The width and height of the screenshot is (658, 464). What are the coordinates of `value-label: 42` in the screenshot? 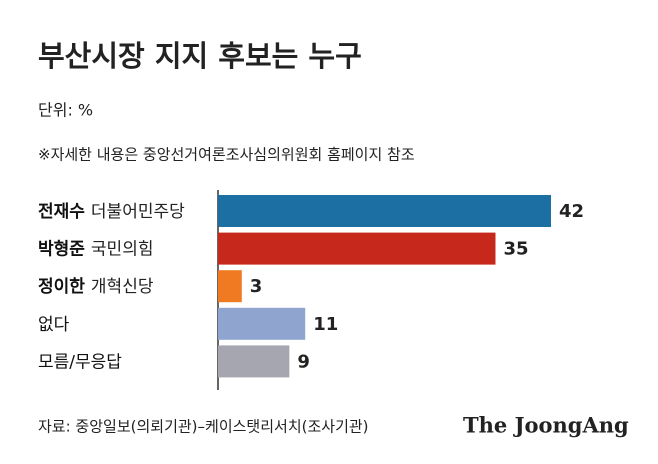 It's located at (571, 211).